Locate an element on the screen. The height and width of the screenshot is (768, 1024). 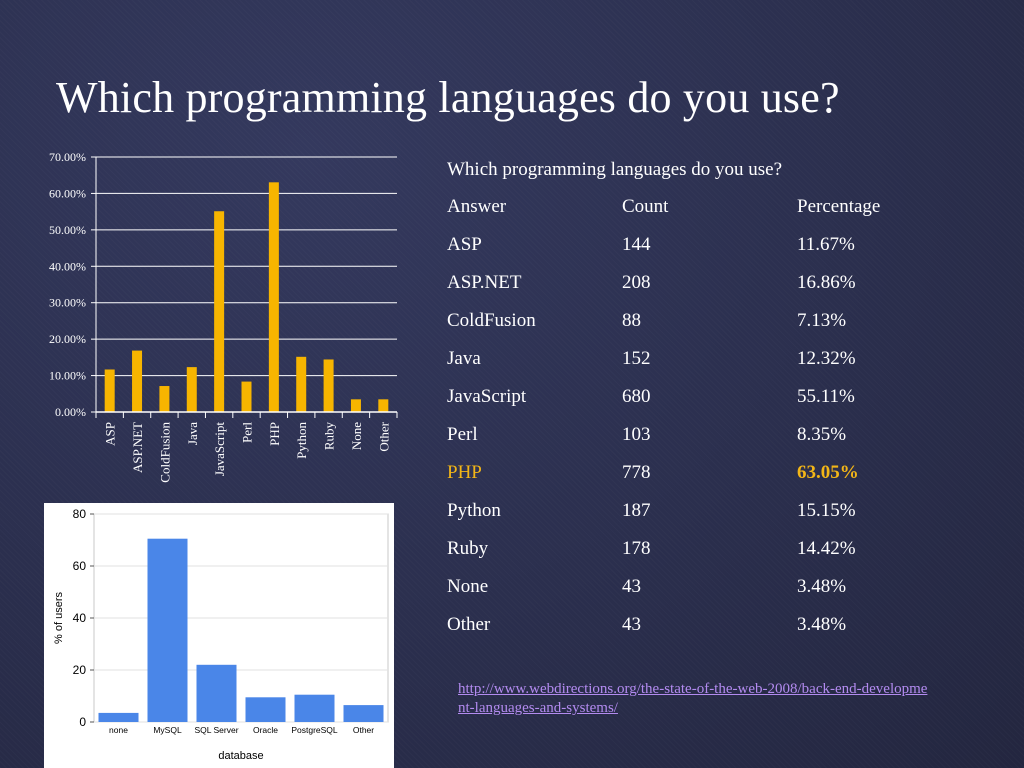
cell-answer: JavaScript is located at coordinates (487, 396).